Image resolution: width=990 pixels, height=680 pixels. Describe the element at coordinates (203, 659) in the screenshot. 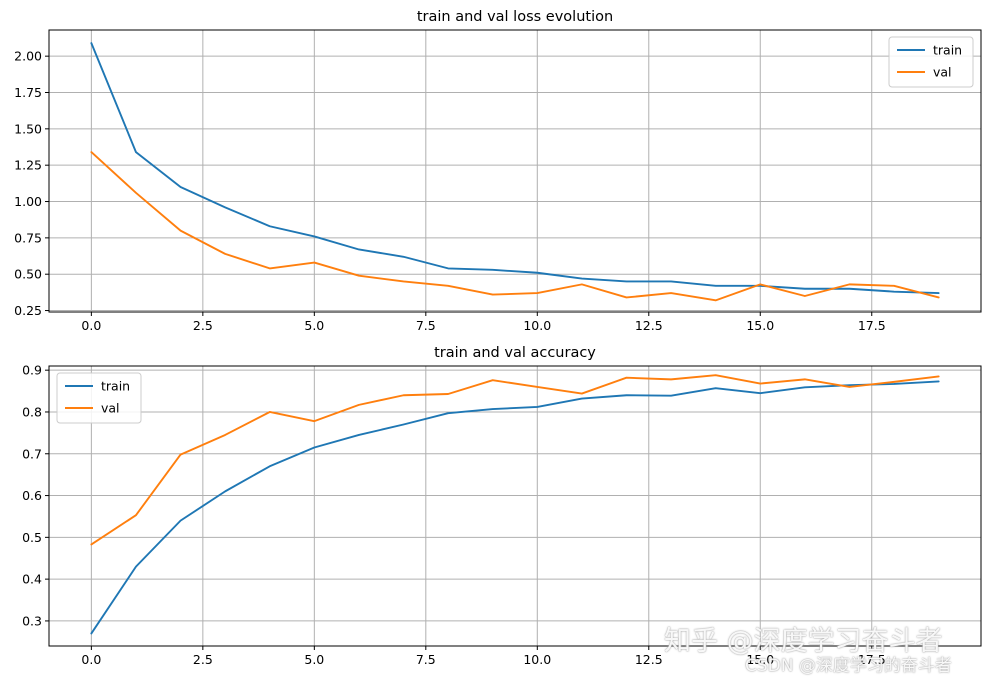

I see `chart-2-xtick-label-1: 2.5` at that location.